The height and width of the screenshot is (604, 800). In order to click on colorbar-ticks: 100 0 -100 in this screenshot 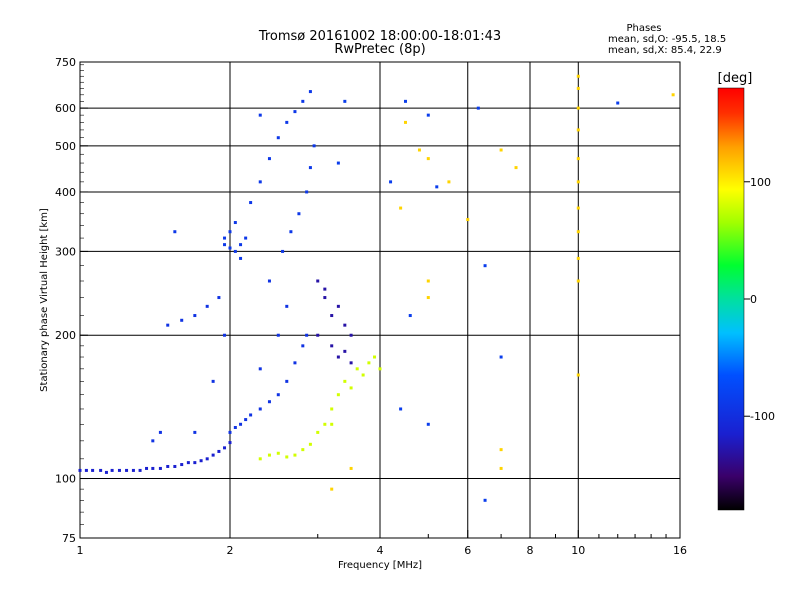, I will do `click(759, 299)`.